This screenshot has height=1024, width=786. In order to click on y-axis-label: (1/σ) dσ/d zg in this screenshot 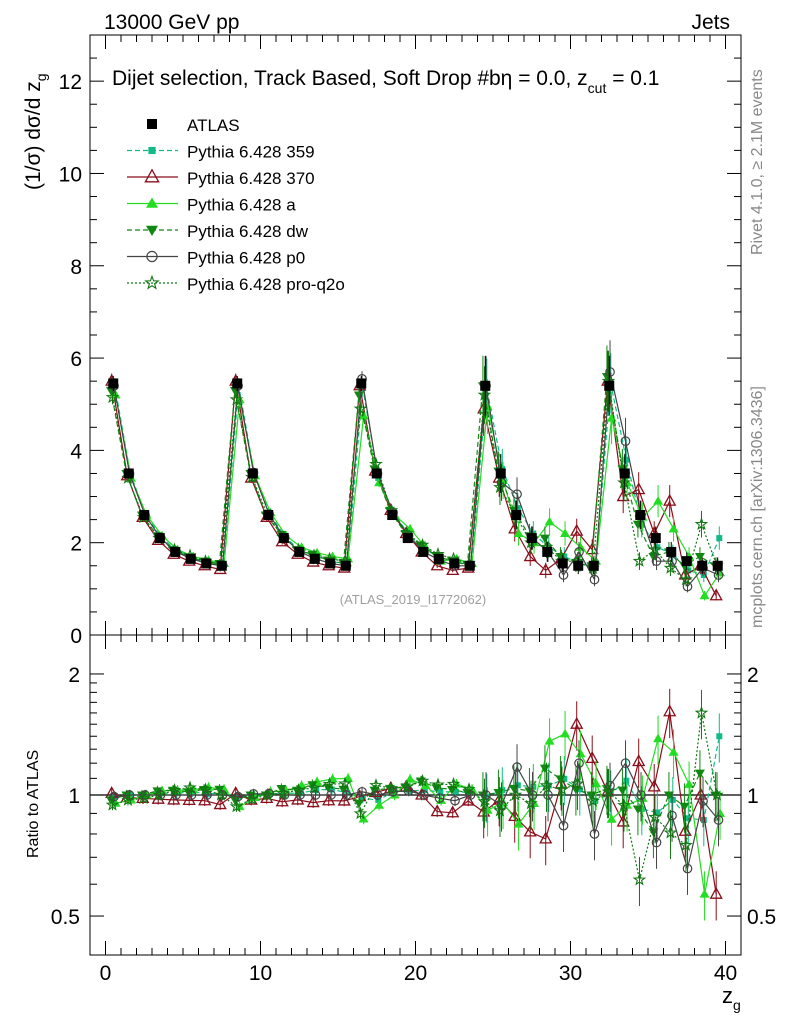, I will do `click(35, 131)`.